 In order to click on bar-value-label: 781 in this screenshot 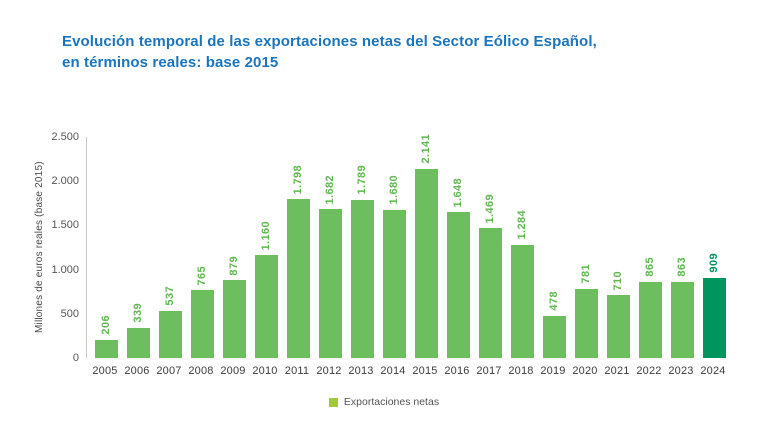, I will do `click(586, 274)`.